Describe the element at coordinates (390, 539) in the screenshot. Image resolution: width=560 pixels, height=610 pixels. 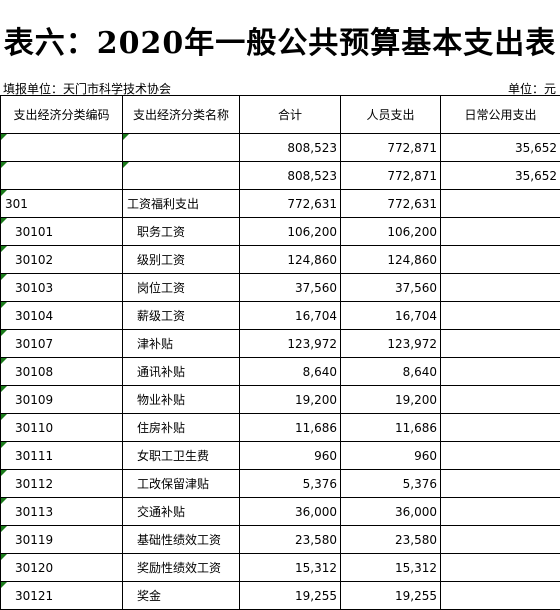
I see `cell-personnel: 23,580` at that location.